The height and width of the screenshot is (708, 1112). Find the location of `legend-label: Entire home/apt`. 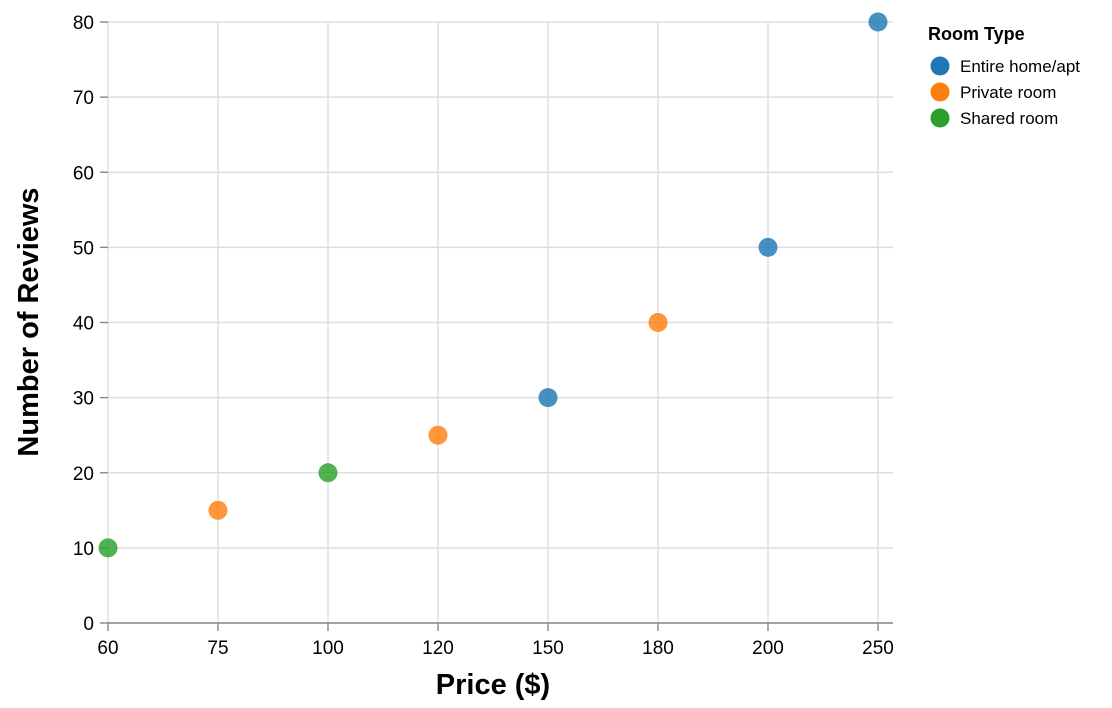

legend-label: Entire home/apt is located at coordinates (1020, 66).